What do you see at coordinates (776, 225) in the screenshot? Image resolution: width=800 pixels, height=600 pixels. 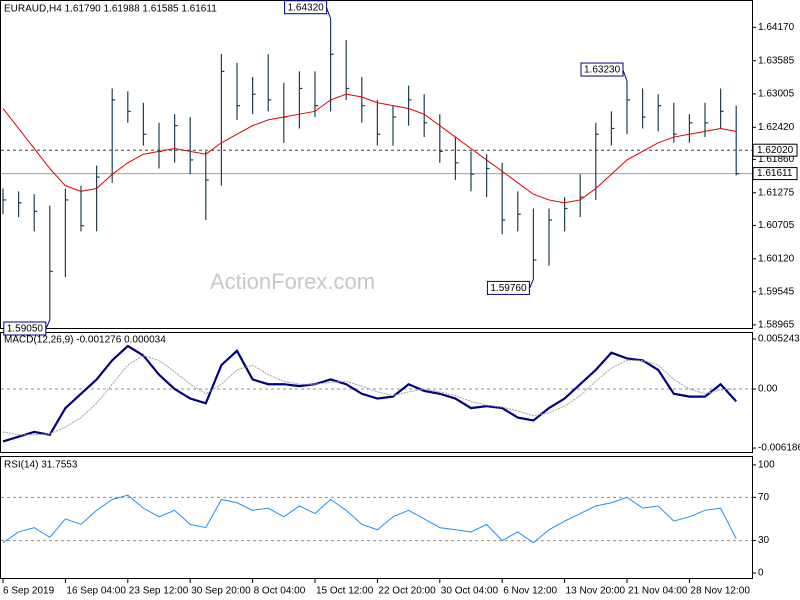 I see `y-tick-label: 1.60705` at bounding box center [776, 225].